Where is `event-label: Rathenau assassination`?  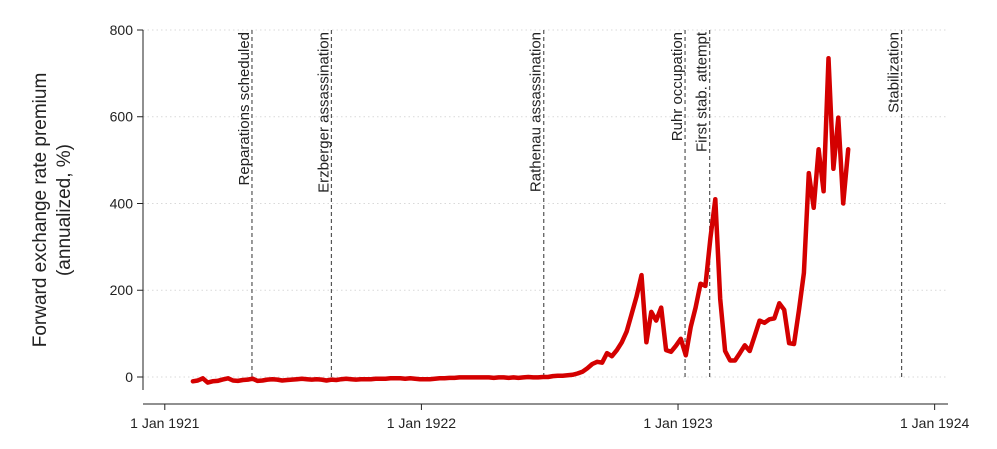
event-label: Rathenau assassination is located at coordinates (536, 112).